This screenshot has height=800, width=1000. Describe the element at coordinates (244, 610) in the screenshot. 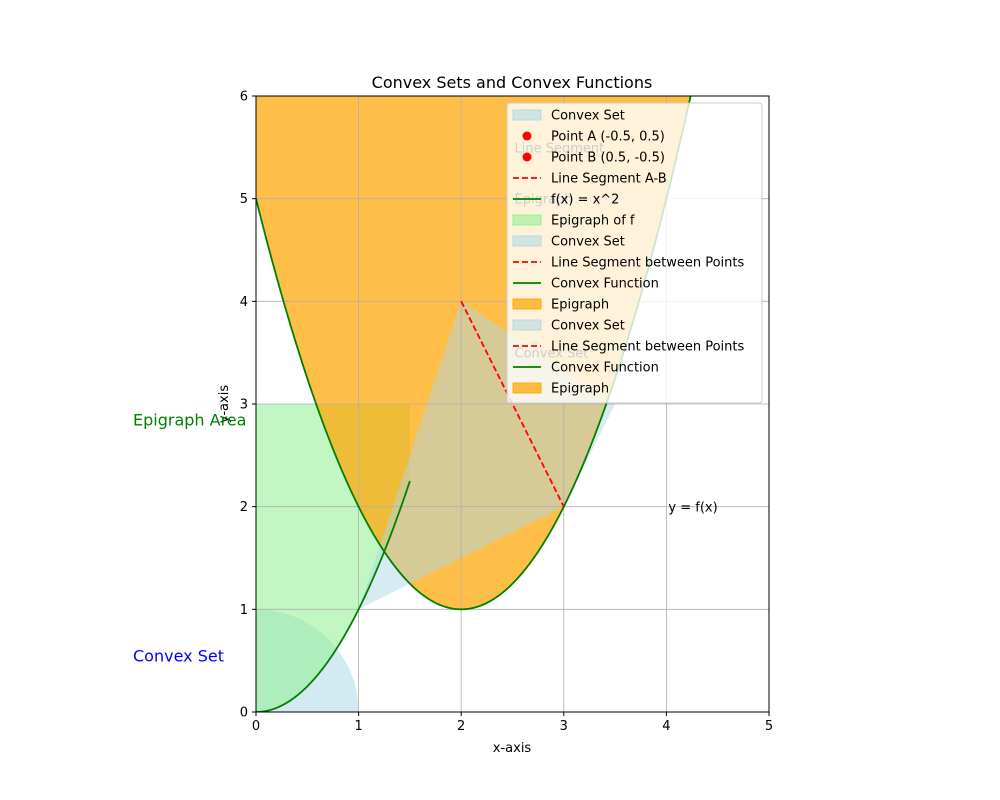

I see `y-tick-label: 1` at that location.